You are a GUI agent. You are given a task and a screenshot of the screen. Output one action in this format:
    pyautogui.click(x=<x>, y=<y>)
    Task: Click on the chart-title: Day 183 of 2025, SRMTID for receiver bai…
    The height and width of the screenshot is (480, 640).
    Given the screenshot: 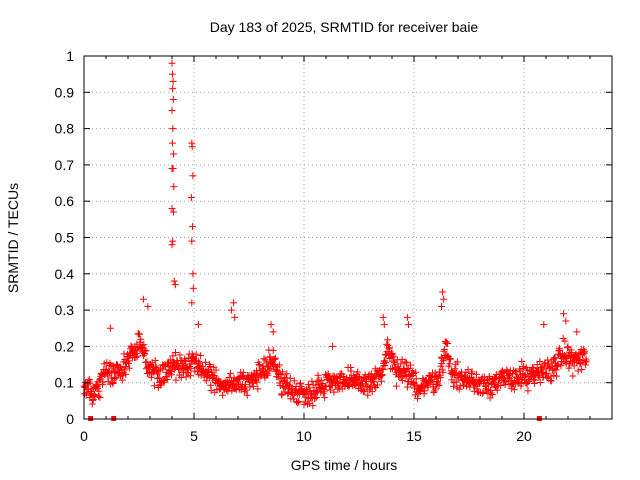 What is the action you would take?
    pyautogui.click(x=344, y=27)
    